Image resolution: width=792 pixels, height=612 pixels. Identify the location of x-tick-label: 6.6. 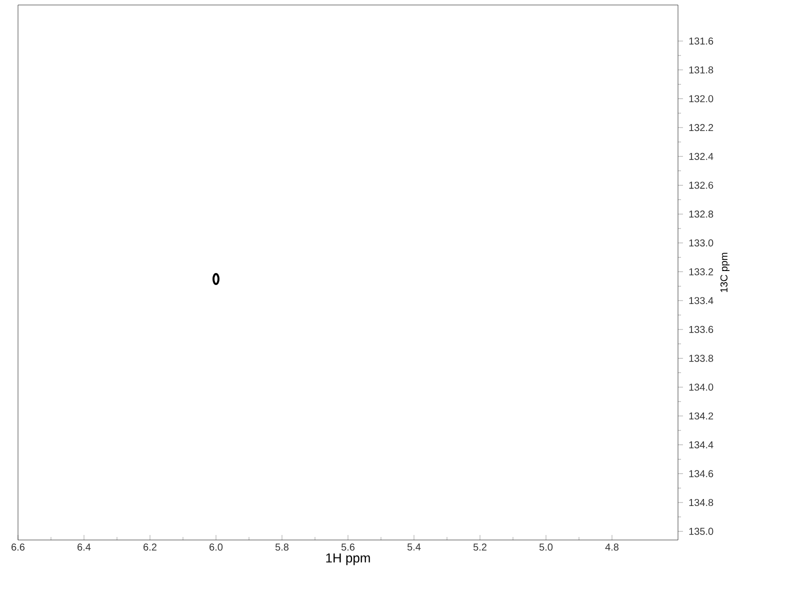
(18, 547).